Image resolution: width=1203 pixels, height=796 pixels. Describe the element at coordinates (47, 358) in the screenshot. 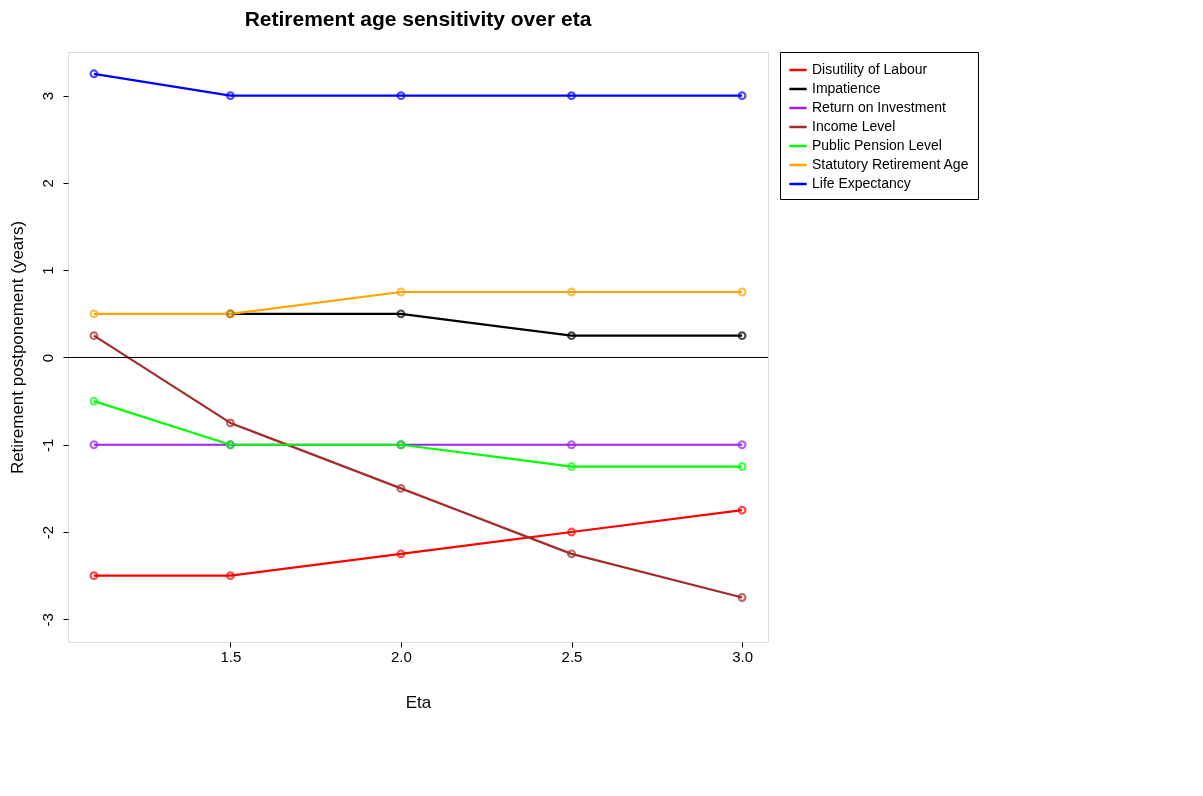

I see `y-tick-label: 0` at that location.